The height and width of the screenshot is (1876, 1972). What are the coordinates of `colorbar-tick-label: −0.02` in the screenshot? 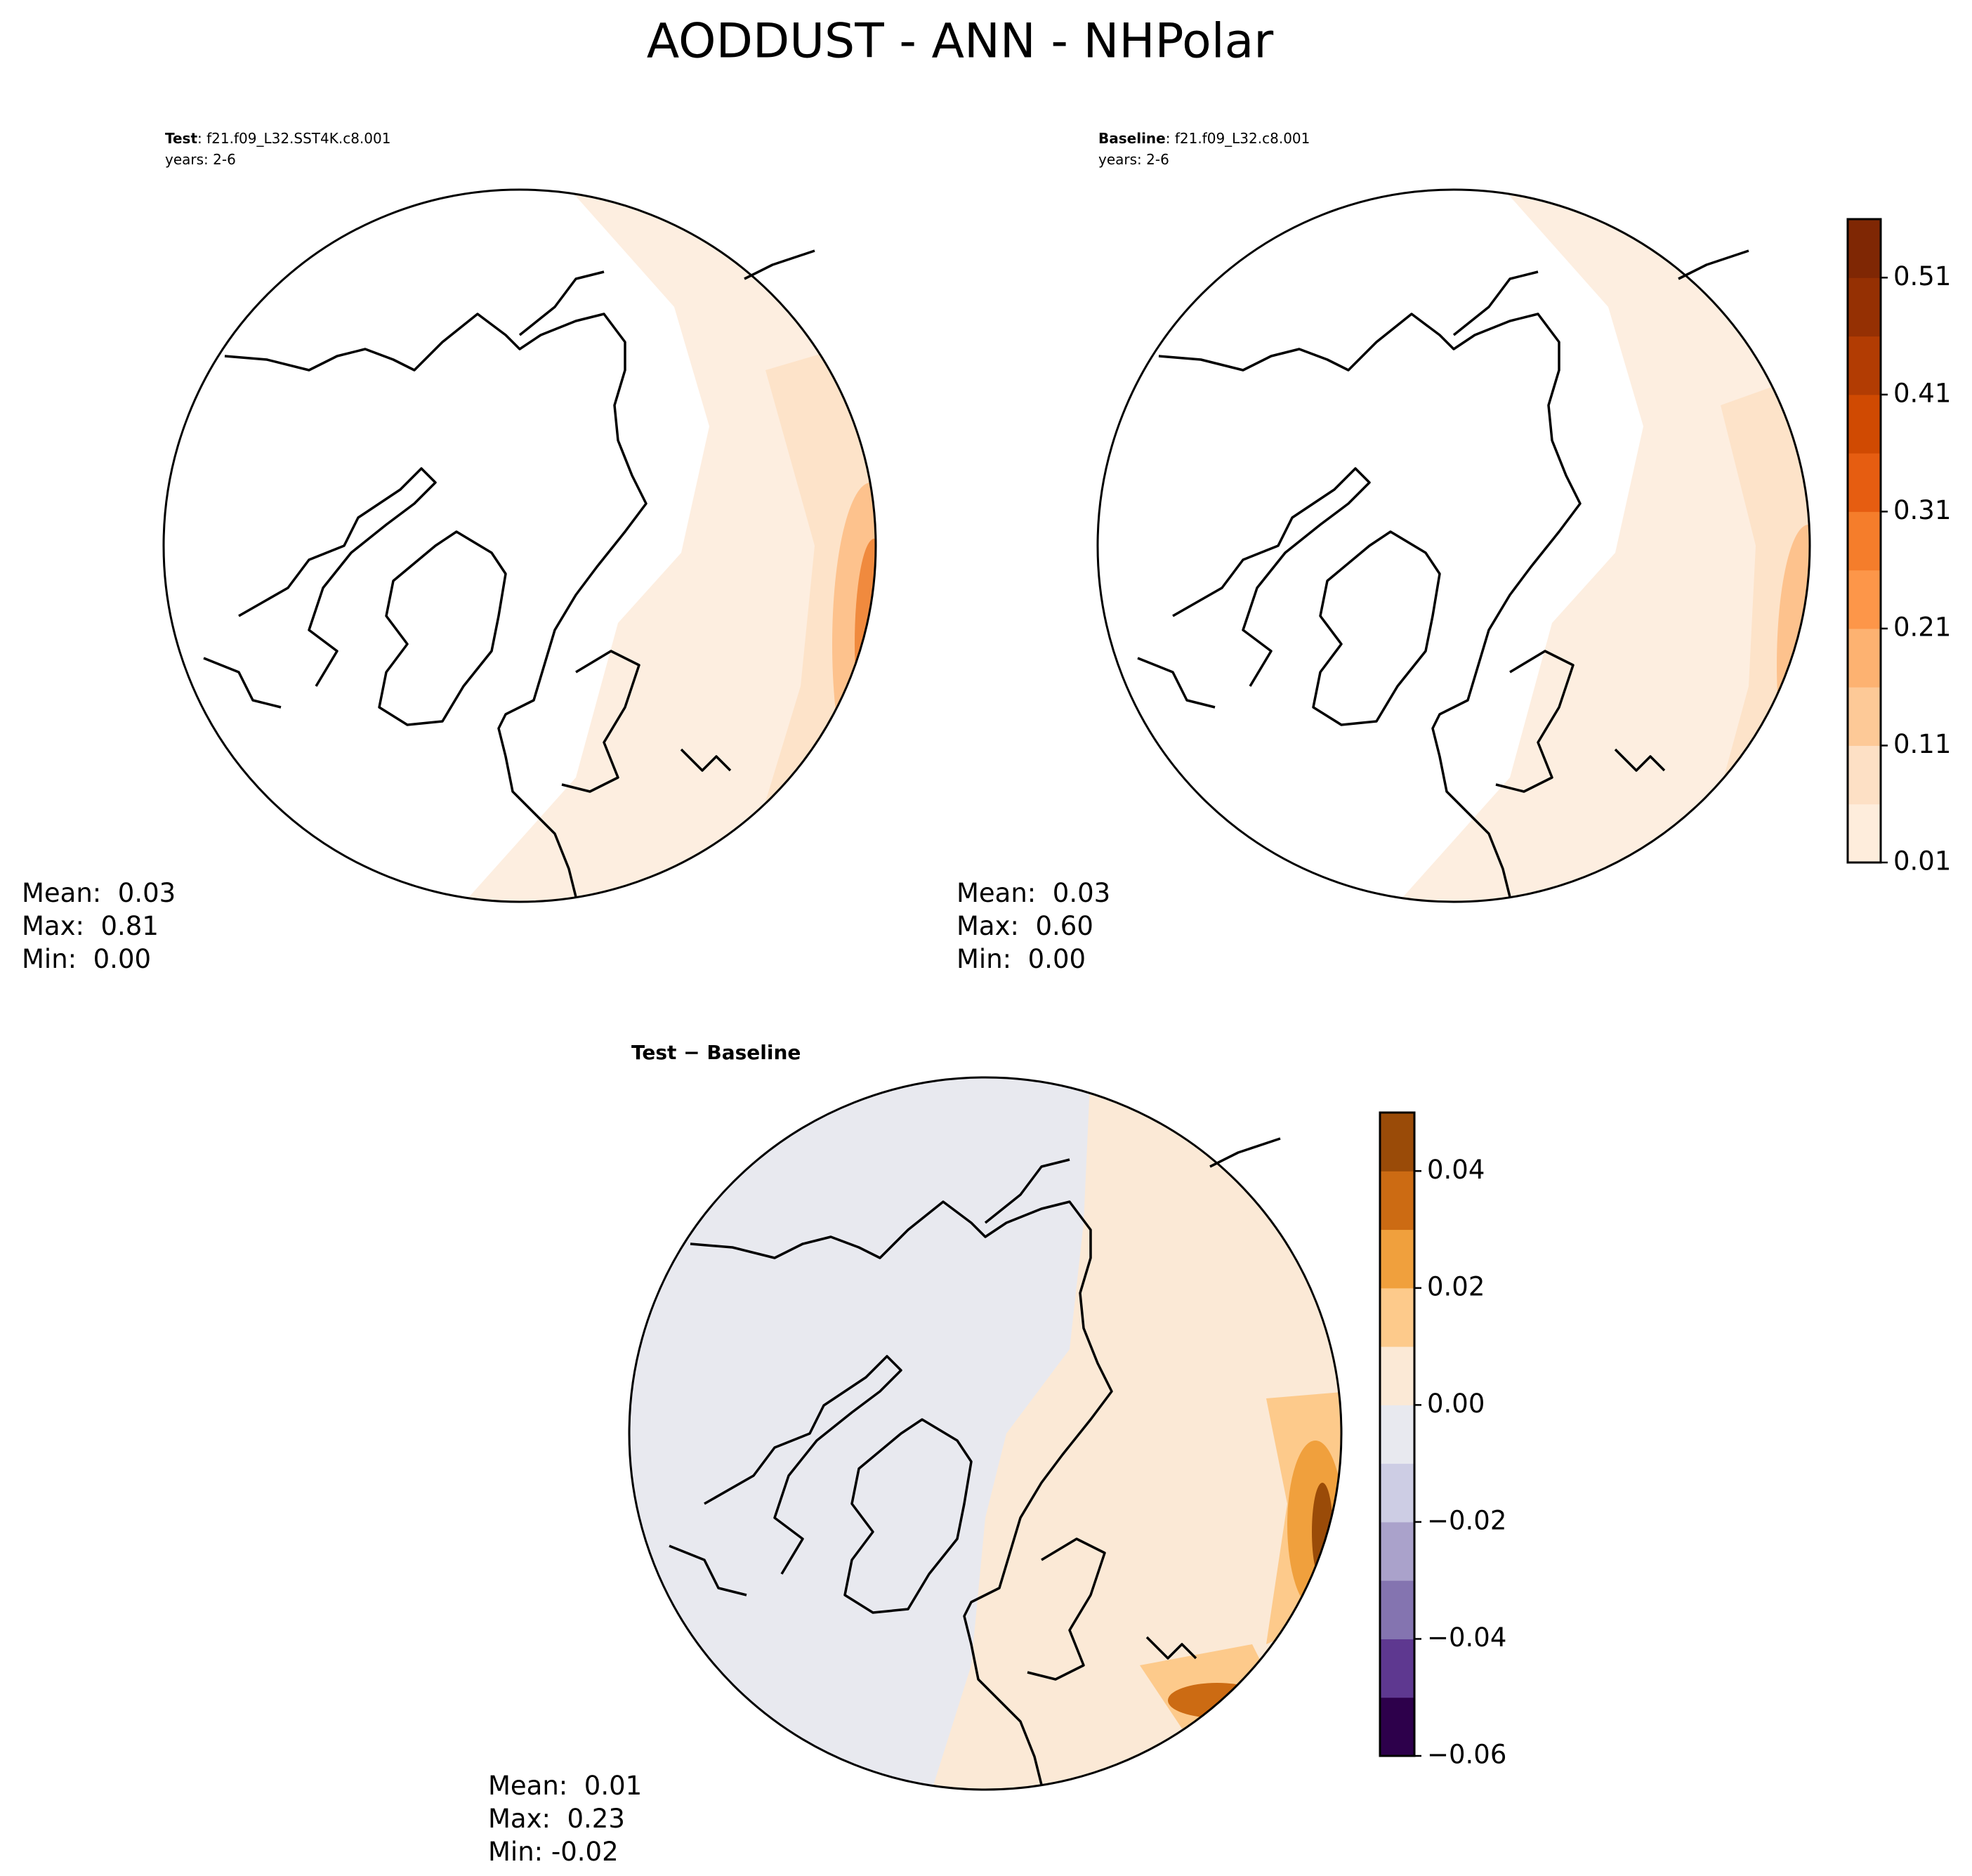 It's located at (1466, 1520).